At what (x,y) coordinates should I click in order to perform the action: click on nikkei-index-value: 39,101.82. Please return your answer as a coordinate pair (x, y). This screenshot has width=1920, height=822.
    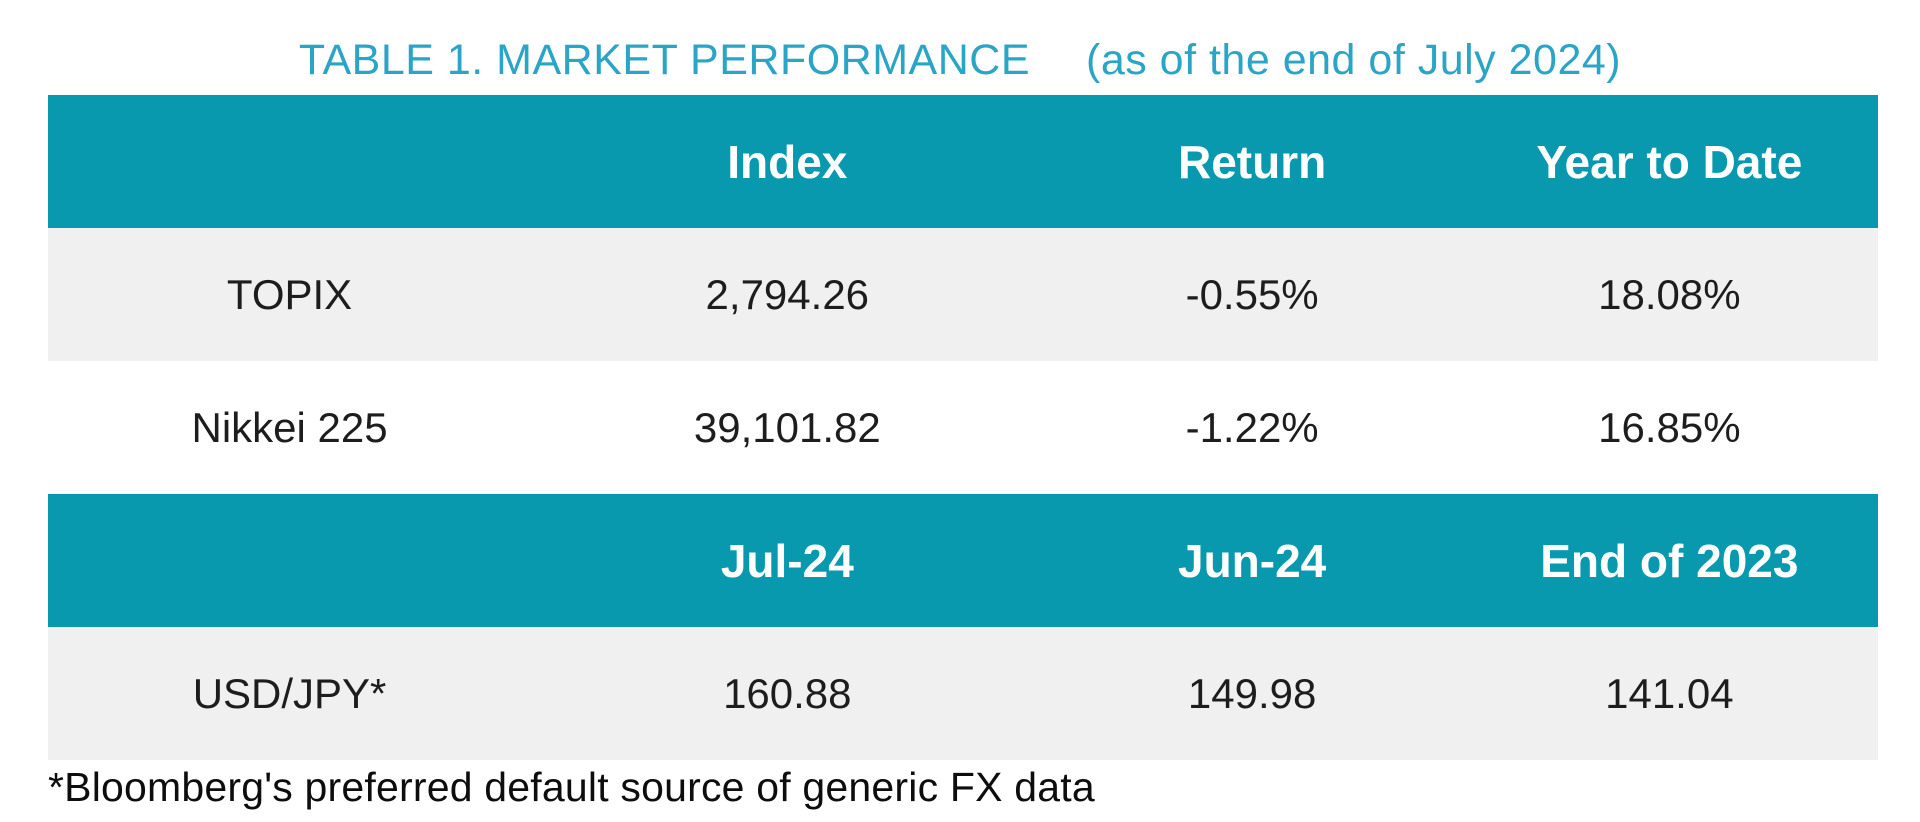
    Looking at the image, I should click on (787, 427).